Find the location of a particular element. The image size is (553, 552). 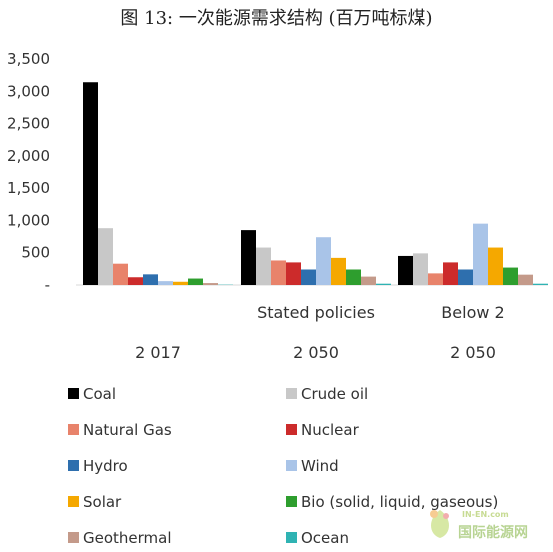

legend-label: Geothermal is located at coordinates (127, 538).